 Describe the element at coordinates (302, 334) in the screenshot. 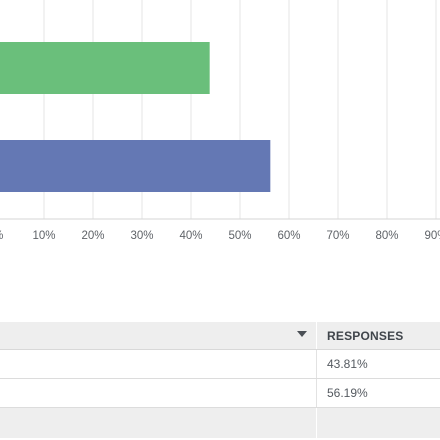

I see `sort-dropdown-icon` at that location.